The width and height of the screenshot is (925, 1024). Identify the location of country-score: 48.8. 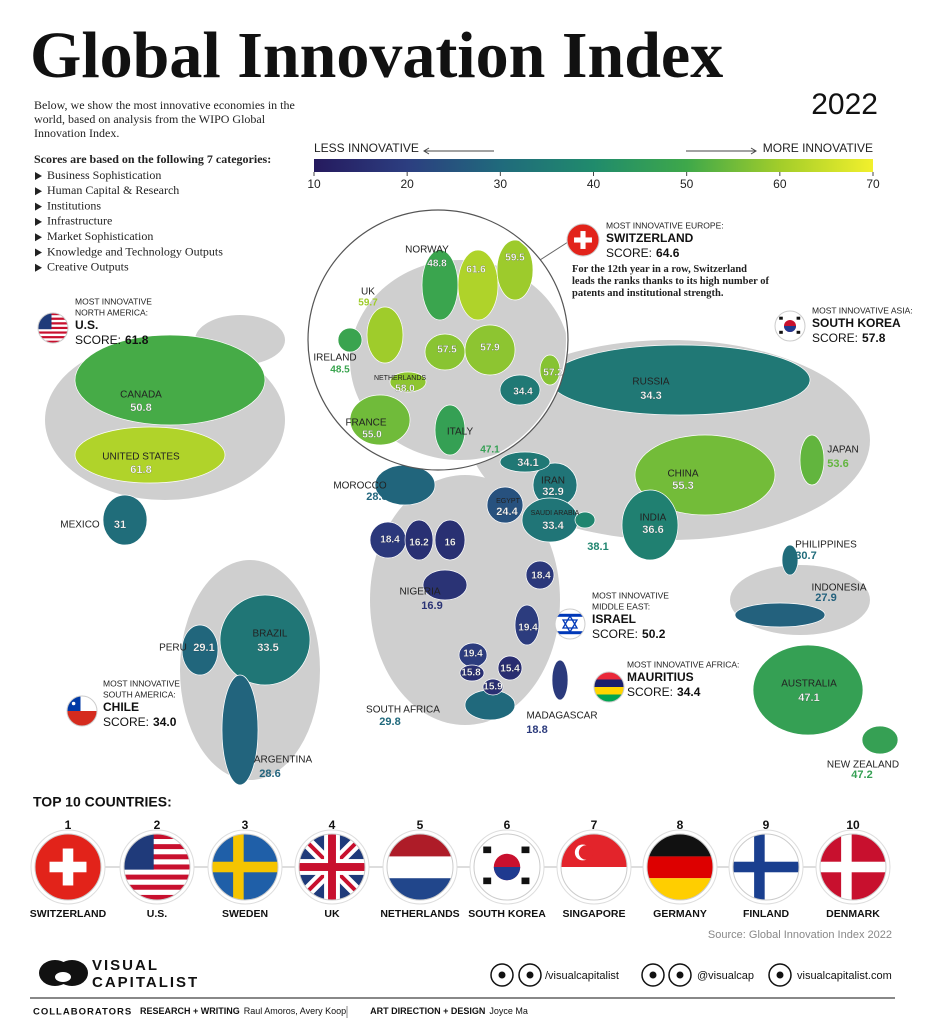
(437, 264).